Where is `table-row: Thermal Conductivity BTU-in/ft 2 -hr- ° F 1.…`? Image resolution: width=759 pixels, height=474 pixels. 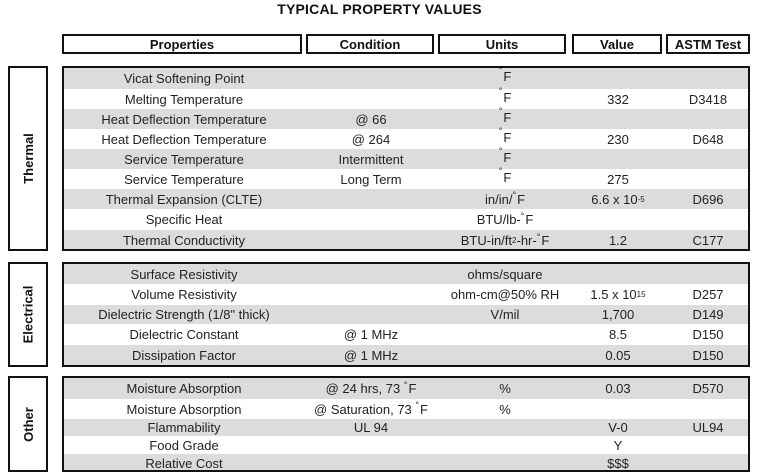
table-row: Thermal Conductivity BTU-in/ft 2 -hr- ° F 1.… is located at coordinates (406, 239).